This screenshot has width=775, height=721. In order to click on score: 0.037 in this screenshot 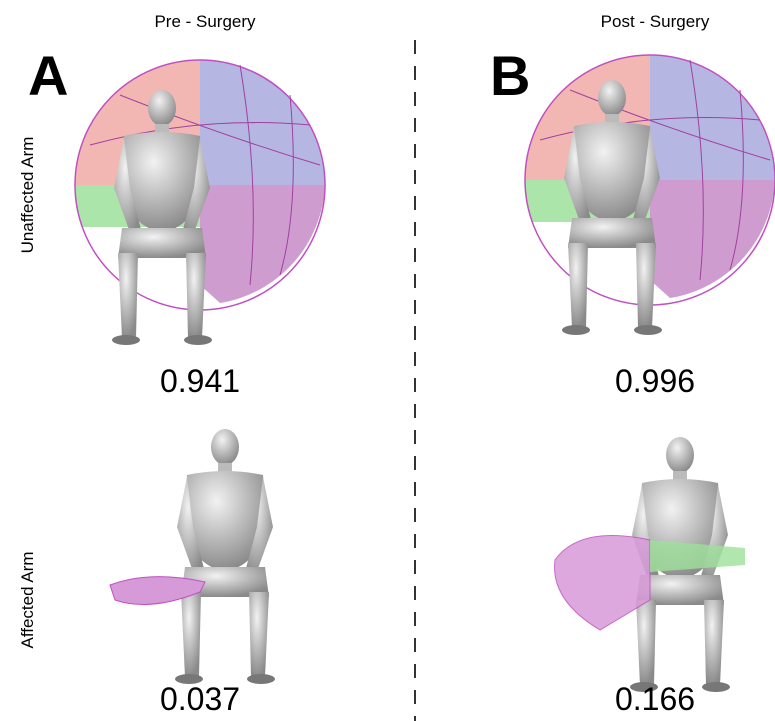, I will do `click(200, 699)`.